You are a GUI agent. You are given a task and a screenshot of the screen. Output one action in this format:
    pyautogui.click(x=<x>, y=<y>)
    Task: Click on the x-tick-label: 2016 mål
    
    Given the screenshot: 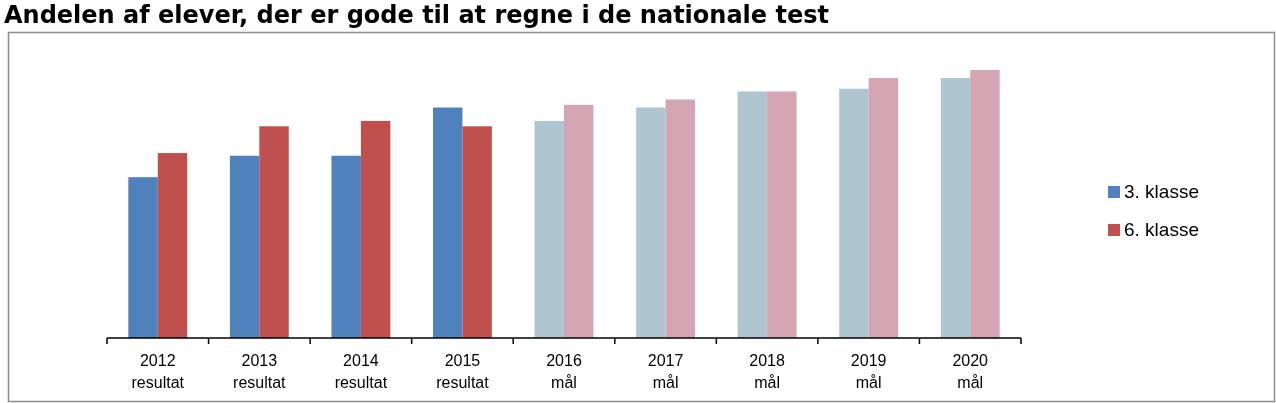 What is the action you would take?
    pyautogui.click(x=564, y=371)
    